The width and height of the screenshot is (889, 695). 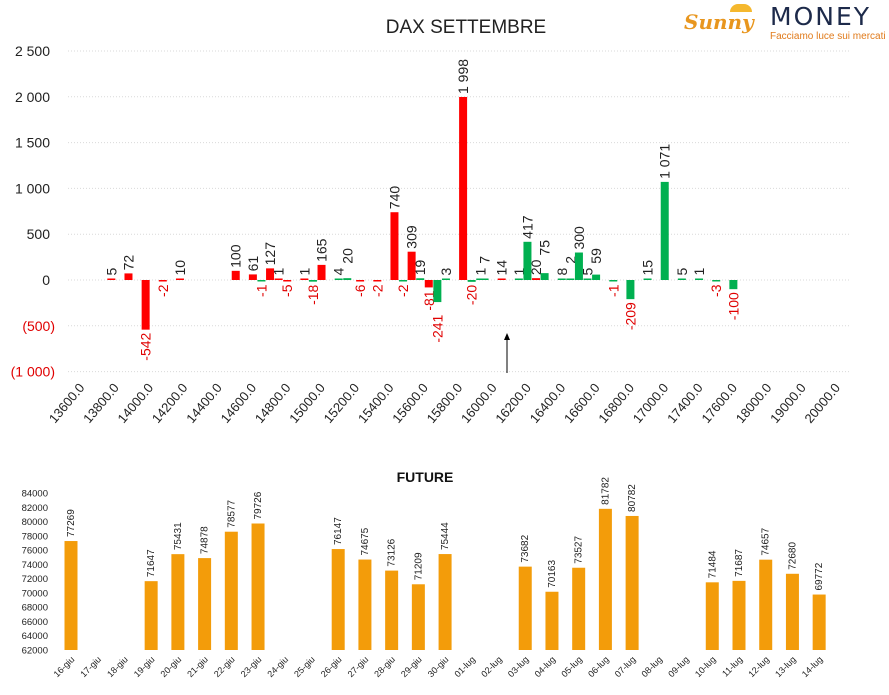 I want to click on x-tick-label: 18-giu, so click(x=117, y=666).